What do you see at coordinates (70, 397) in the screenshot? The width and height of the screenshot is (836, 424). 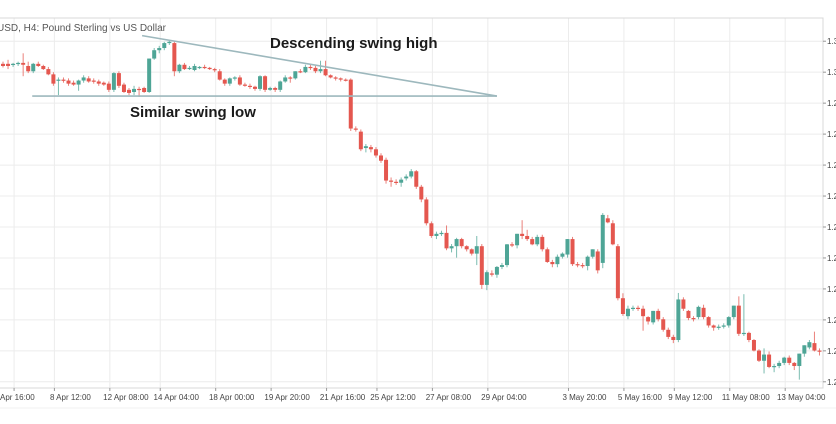 I see `x-tick-label: 8 Apr 12:00` at bounding box center [70, 397].